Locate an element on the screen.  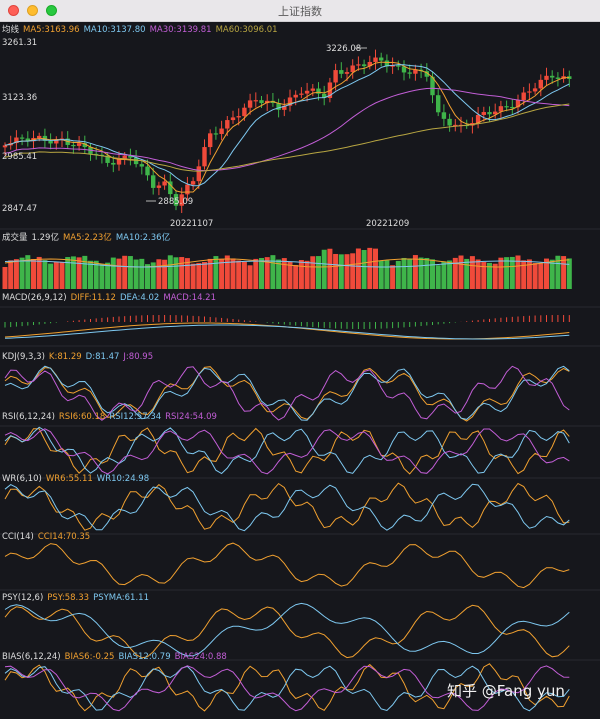
y-axis-label-3: 2847.47 is located at coordinates (19, 209).